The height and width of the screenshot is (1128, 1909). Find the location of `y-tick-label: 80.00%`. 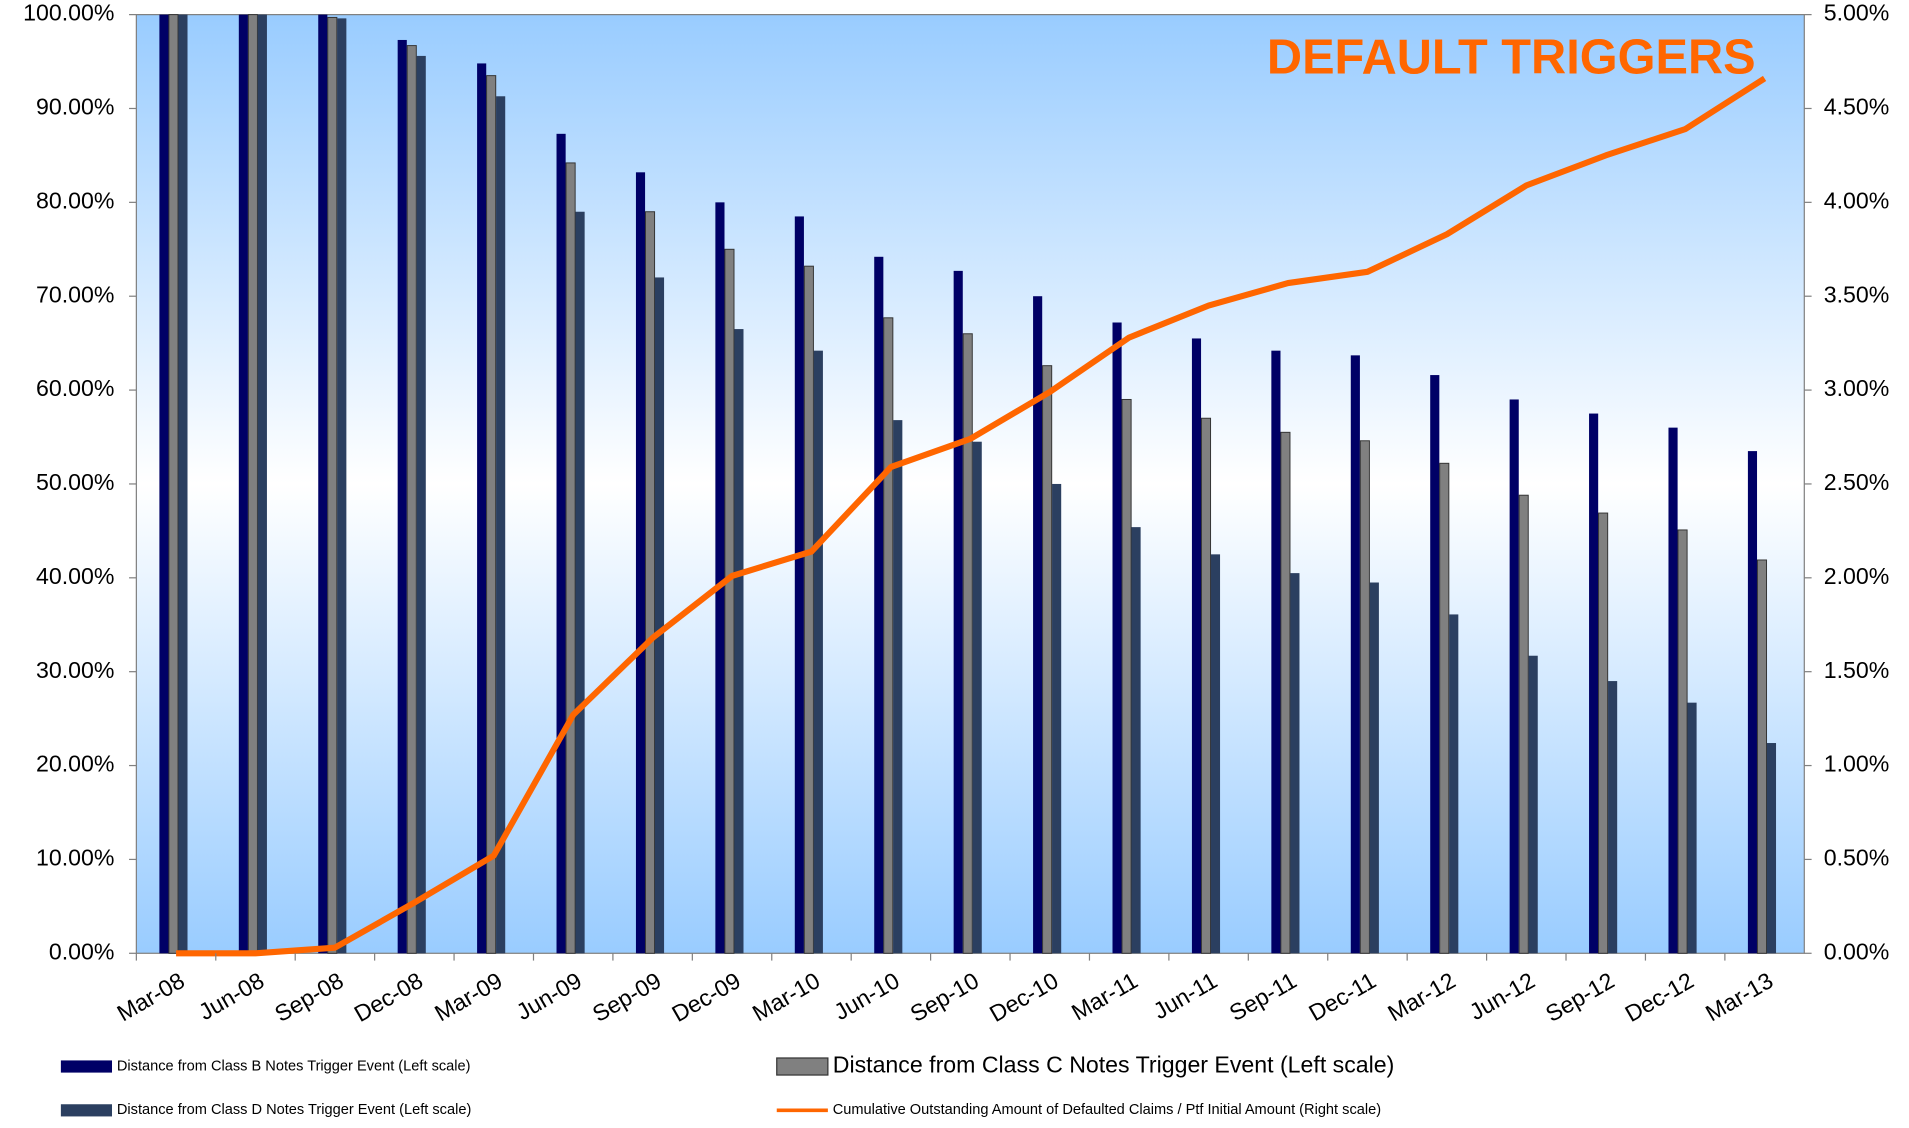

y-tick-label: 80.00% is located at coordinates (75, 200).